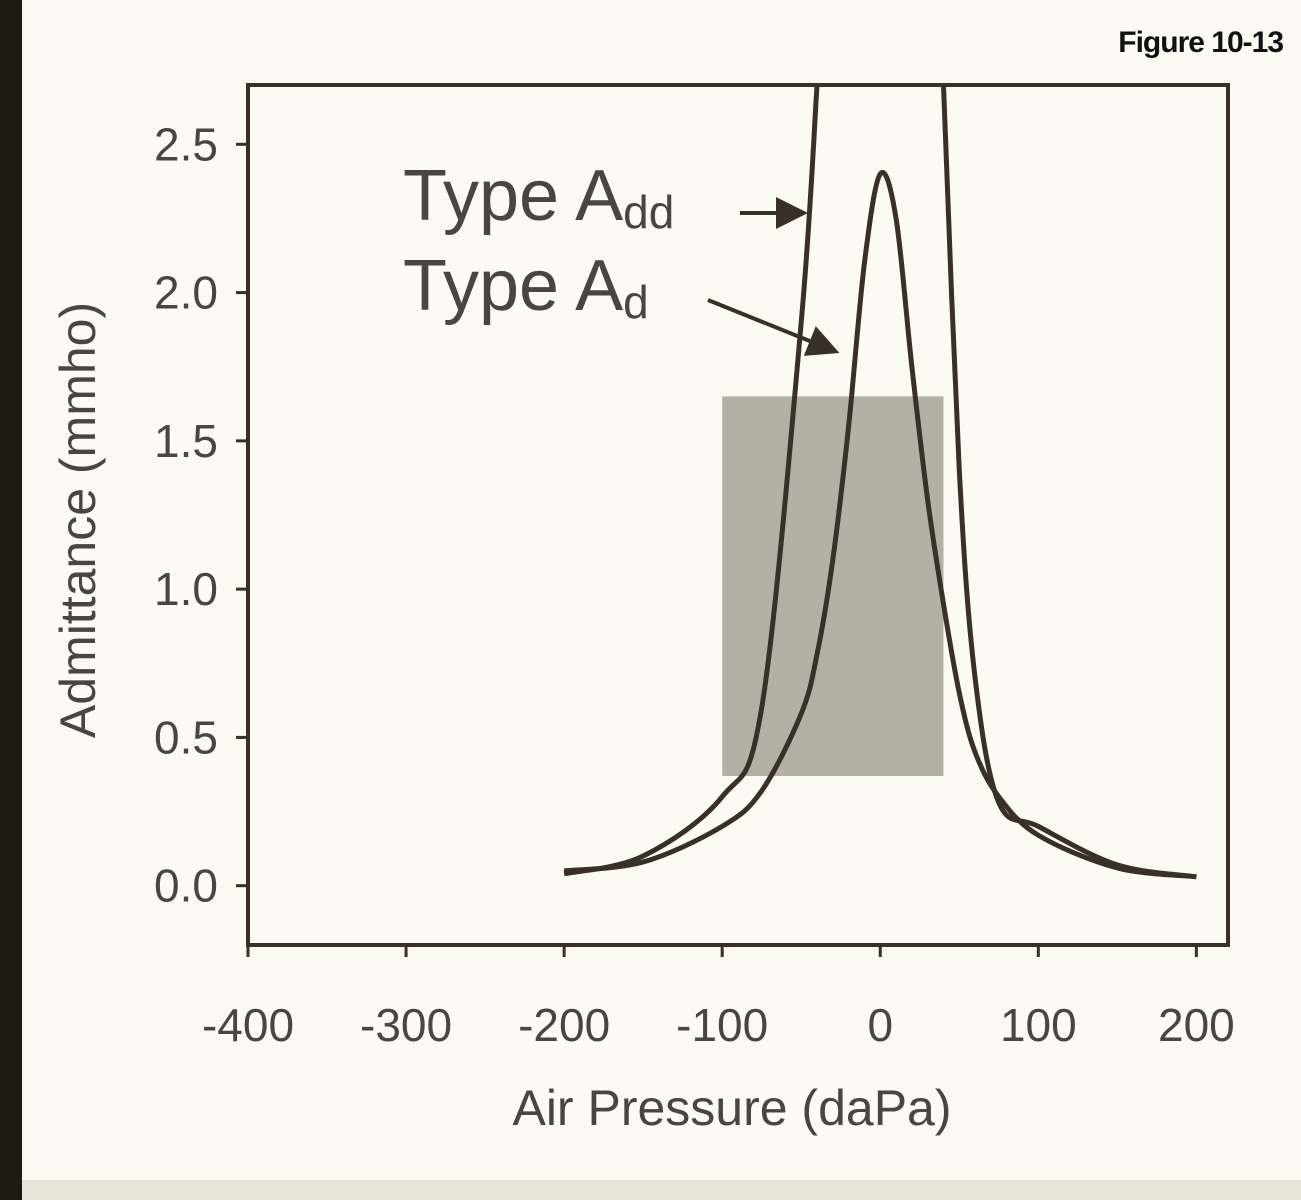 The image size is (1301, 1200). What do you see at coordinates (186, 737) in the screenshot?
I see `y-tick-label: 0.5` at bounding box center [186, 737].